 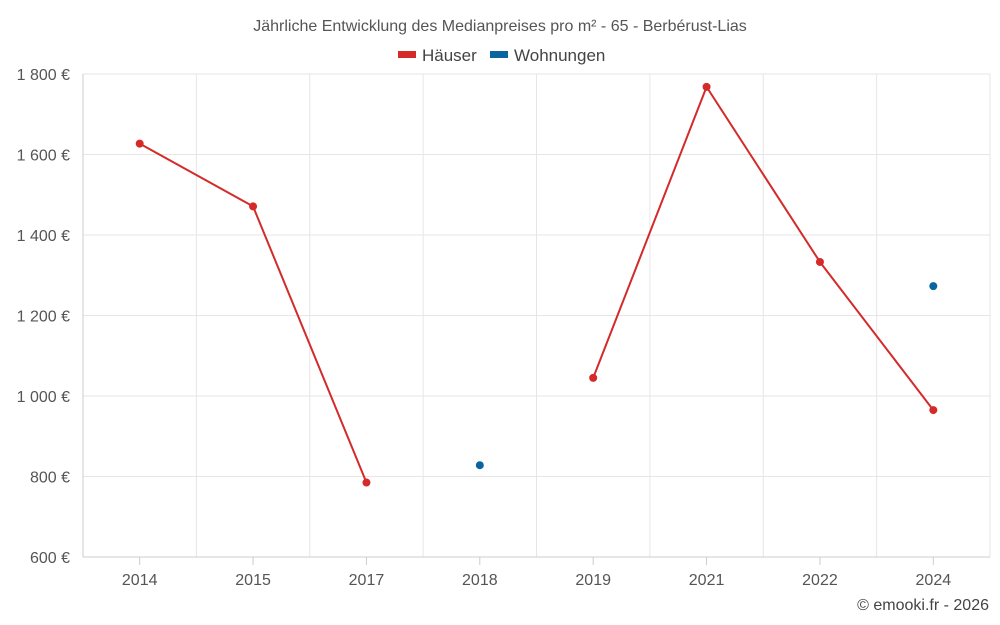 I want to click on legend-item-0: Häuser, so click(x=437, y=55).